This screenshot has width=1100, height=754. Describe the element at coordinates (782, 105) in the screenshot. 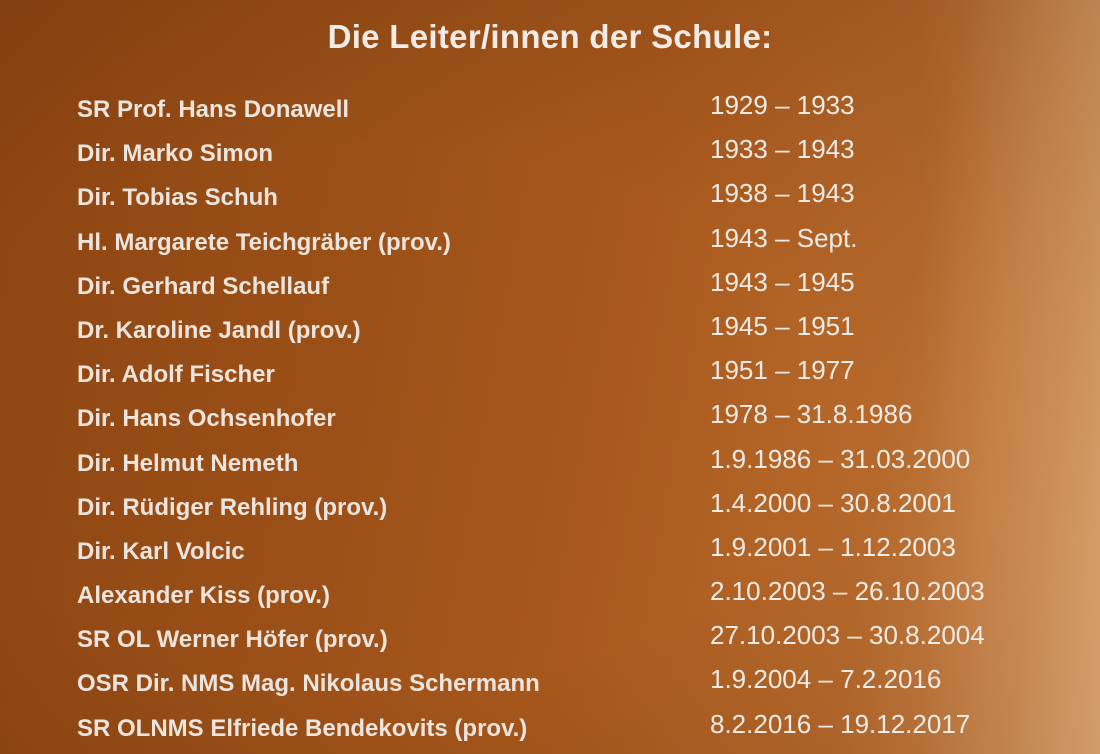

I see `term-dates: 1929 – 1933` at that location.